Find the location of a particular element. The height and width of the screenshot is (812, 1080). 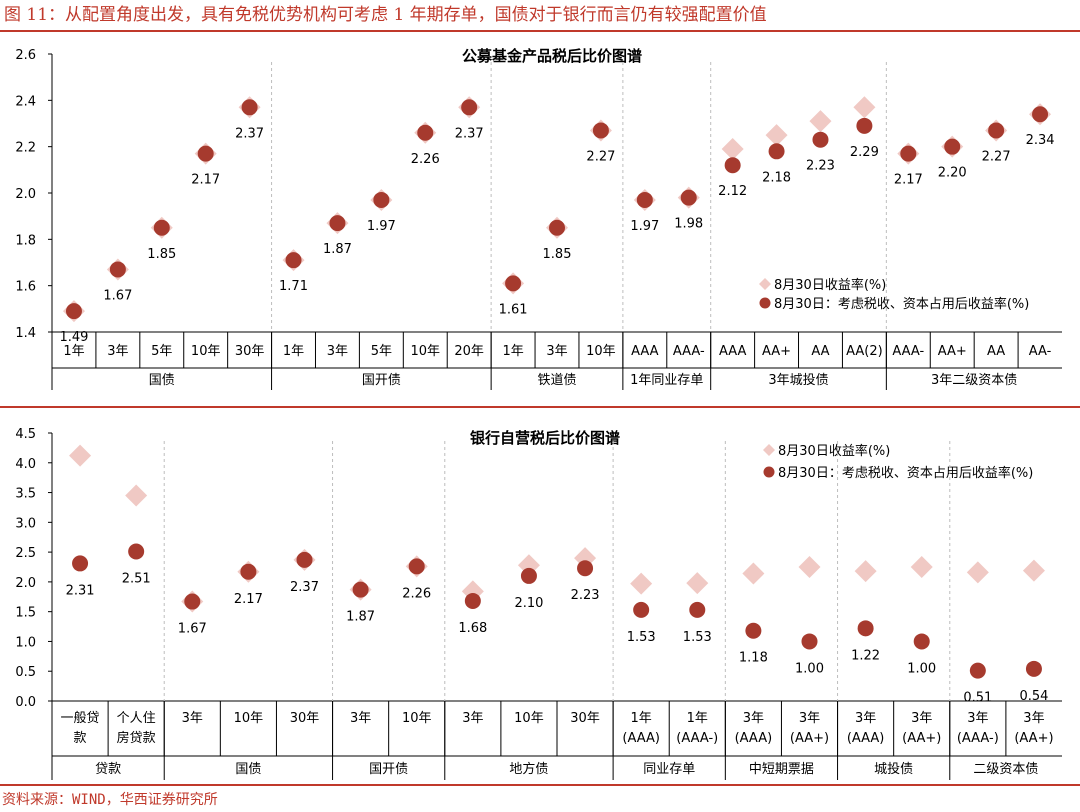

data-label: 2.51 is located at coordinates (136, 579).